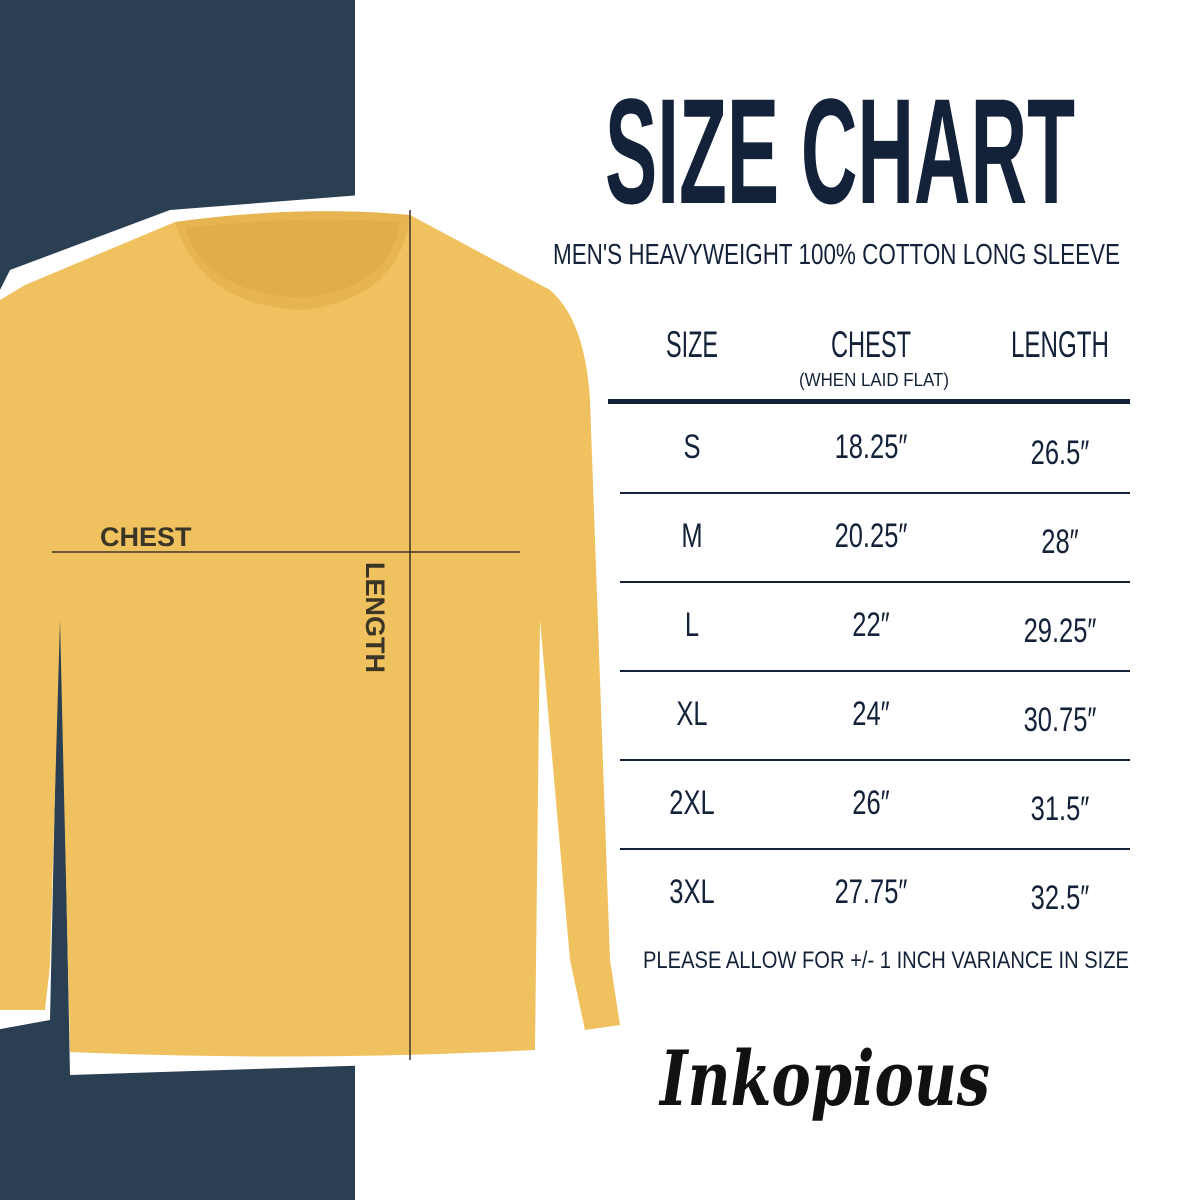 This screenshot has width=1200, height=1200. What do you see at coordinates (824, 1078) in the screenshot?
I see `brand-logo: Inkopious` at bounding box center [824, 1078].